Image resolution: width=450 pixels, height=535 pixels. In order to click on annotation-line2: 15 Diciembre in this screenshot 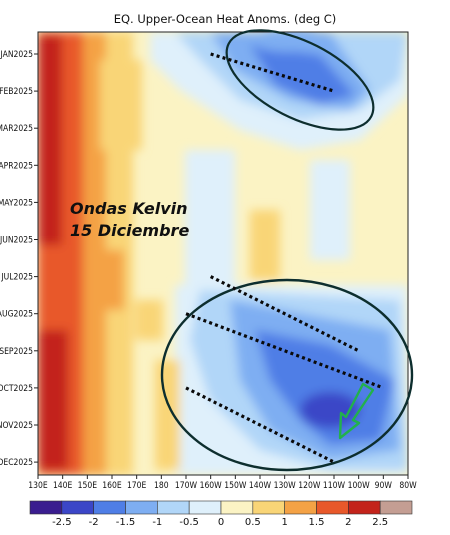, I will do `click(129, 230)`.